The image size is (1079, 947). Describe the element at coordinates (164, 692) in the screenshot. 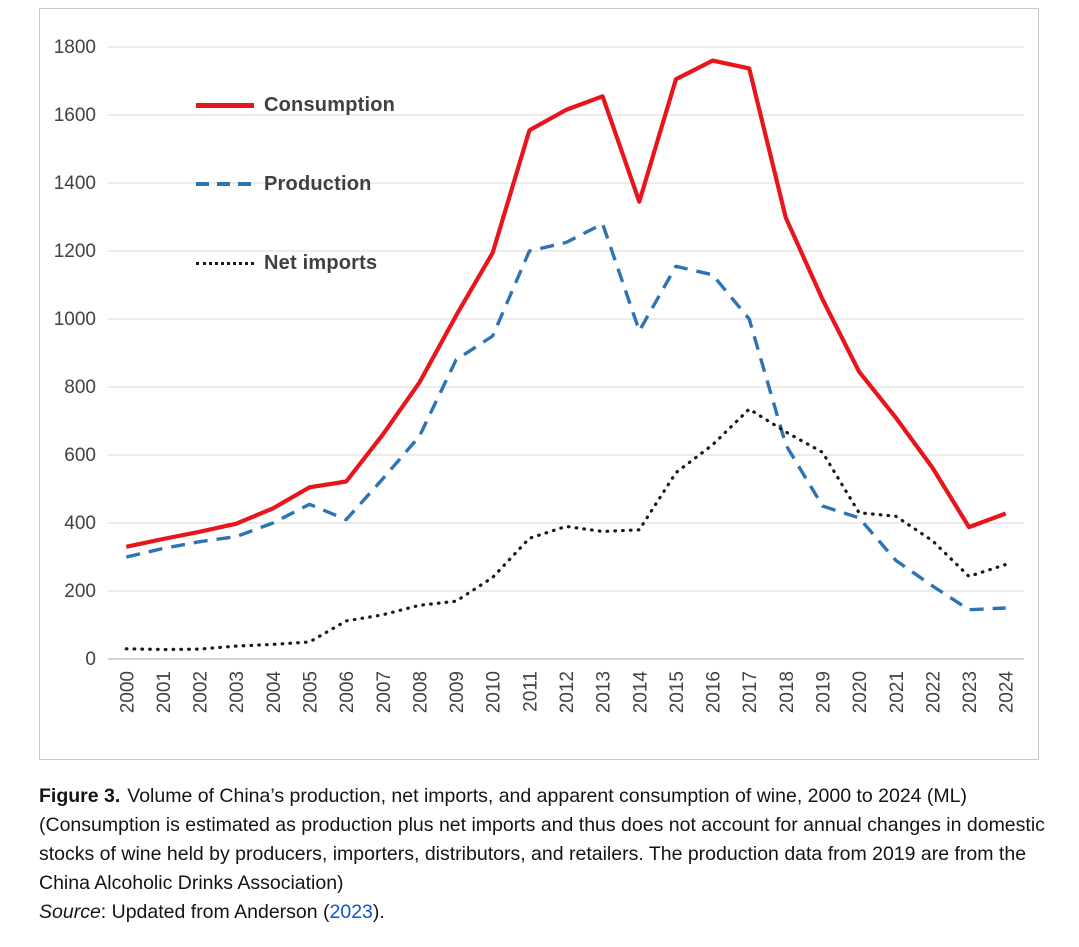

I see `x-tick-label: 2001` at that location.